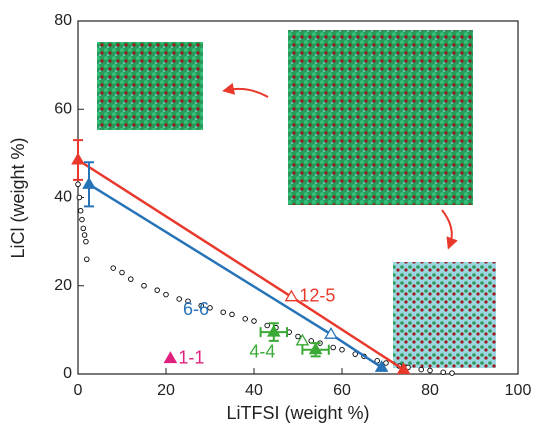 The height and width of the screenshot is (434, 537). What do you see at coordinates (297, 413) in the screenshot?
I see `x-axis-label: LiTFSI (weight %)` at bounding box center [297, 413].